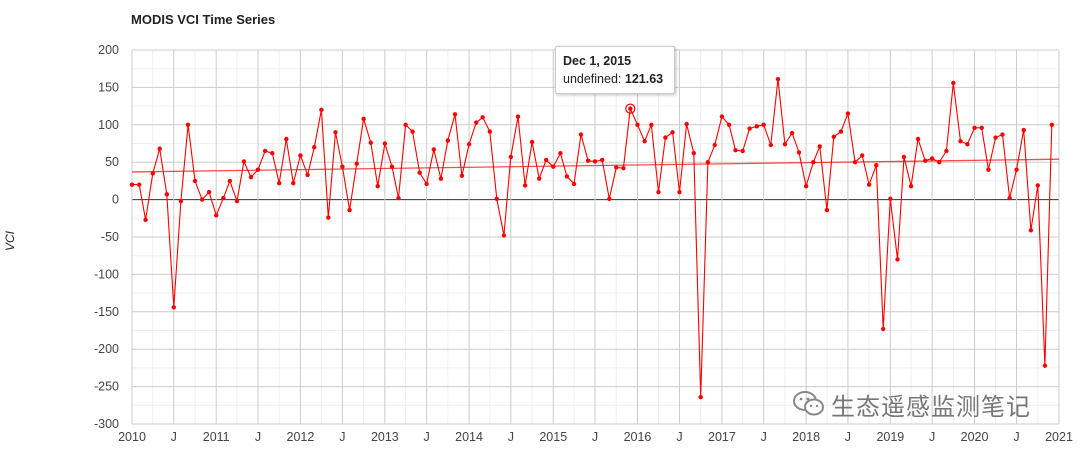  What do you see at coordinates (106, 274) in the screenshot?
I see `y-tick-label: -100` at bounding box center [106, 274].